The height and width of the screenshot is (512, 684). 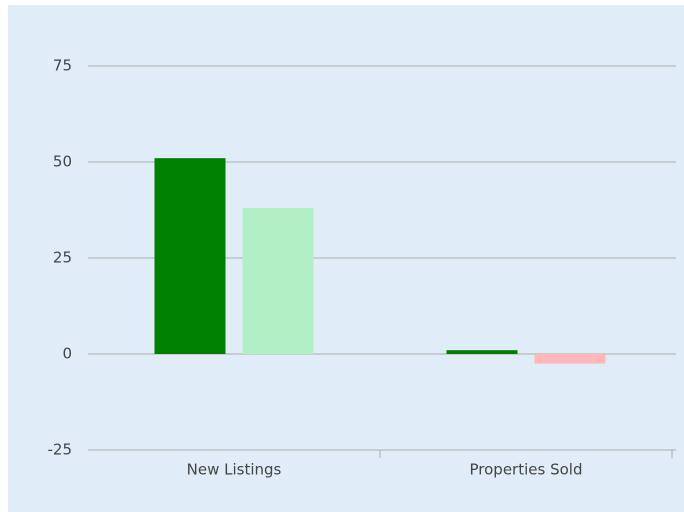 I want to click on y-tick-label: -25, so click(x=60, y=450).